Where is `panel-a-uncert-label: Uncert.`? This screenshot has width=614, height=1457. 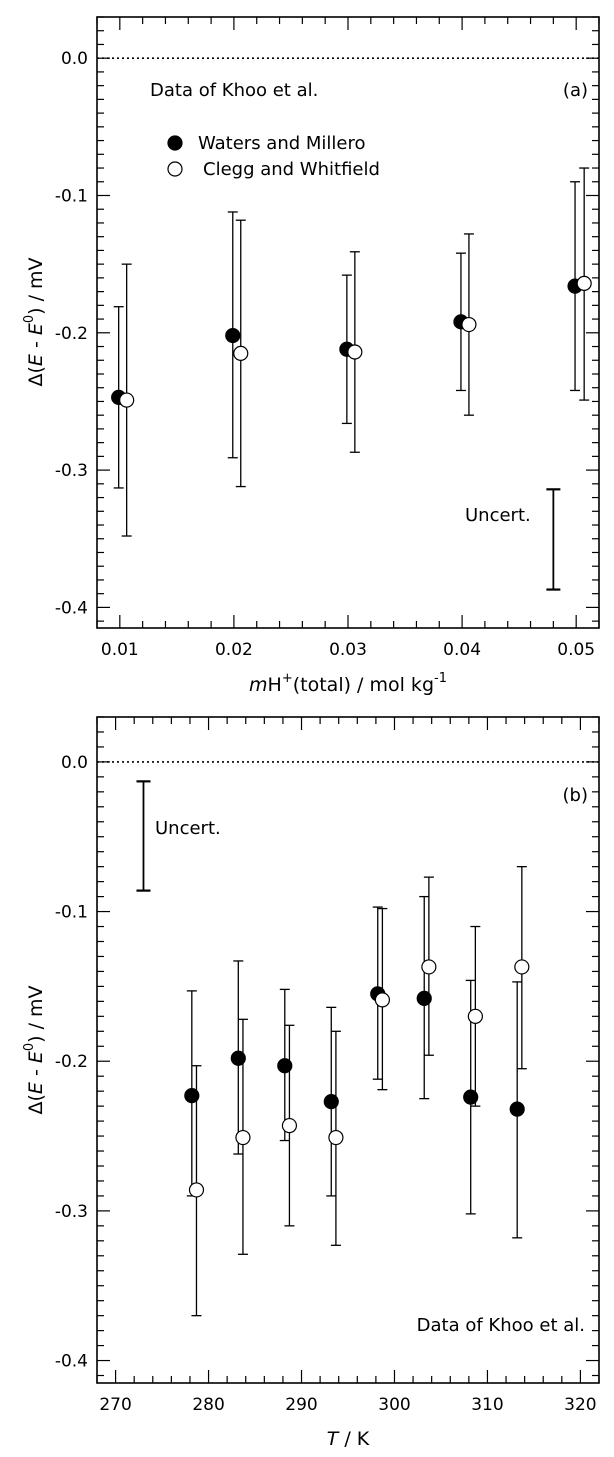
panel-a-uncert-label: Uncert. is located at coordinates (498, 515).